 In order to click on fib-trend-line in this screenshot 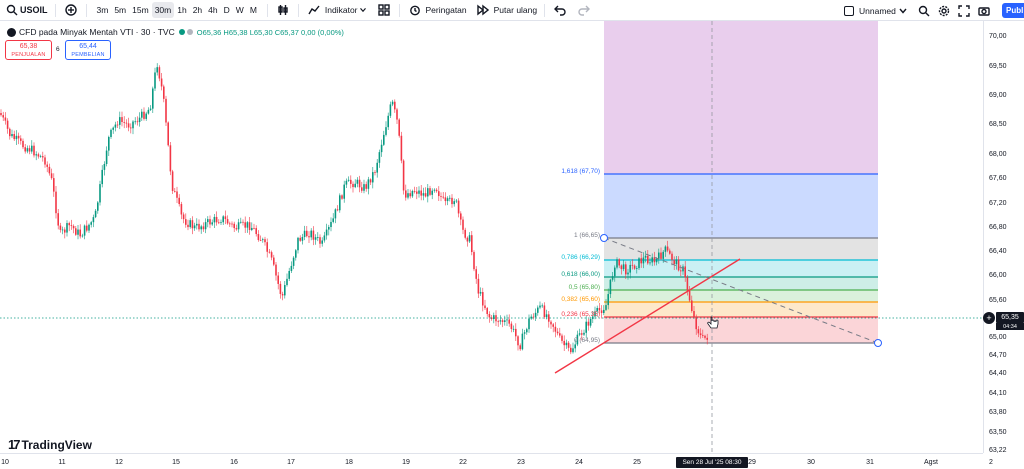, I will do `click(741, 290)`.